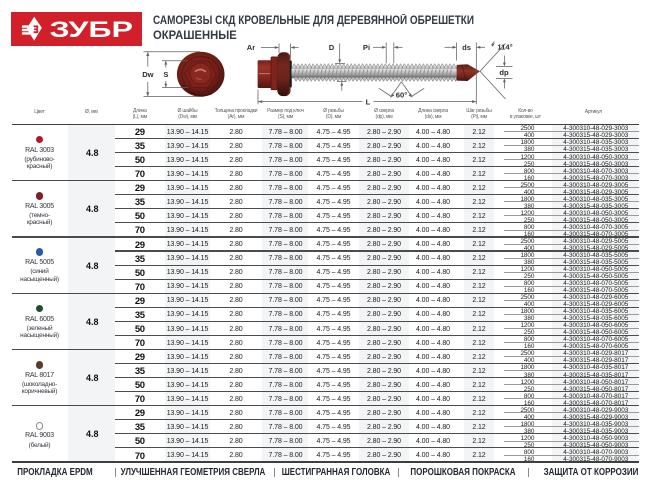 This screenshot has height=488, width=650. What do you see at coordinates (504, 72) in the screenshot?
I see `svg-text: dp` at bounding box center [504, 72].